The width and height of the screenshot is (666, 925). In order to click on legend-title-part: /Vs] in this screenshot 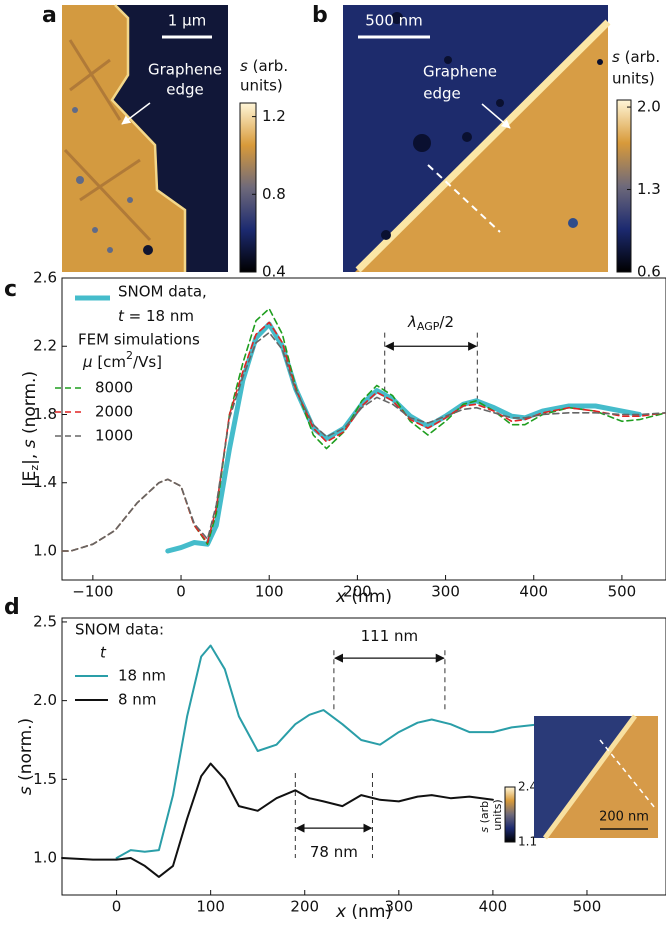, I will do `click(147, 362)`.